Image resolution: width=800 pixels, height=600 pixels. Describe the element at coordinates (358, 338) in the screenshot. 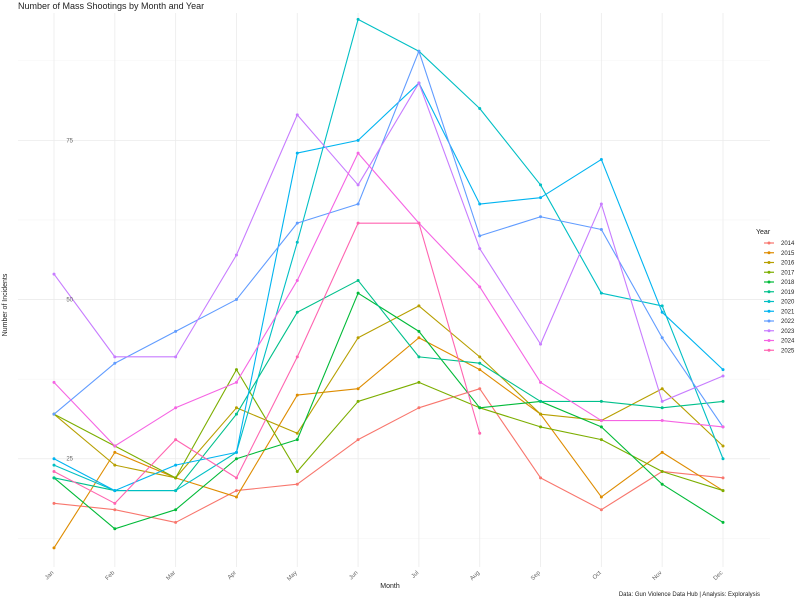

I see `data-point-2016-jun` at that location.